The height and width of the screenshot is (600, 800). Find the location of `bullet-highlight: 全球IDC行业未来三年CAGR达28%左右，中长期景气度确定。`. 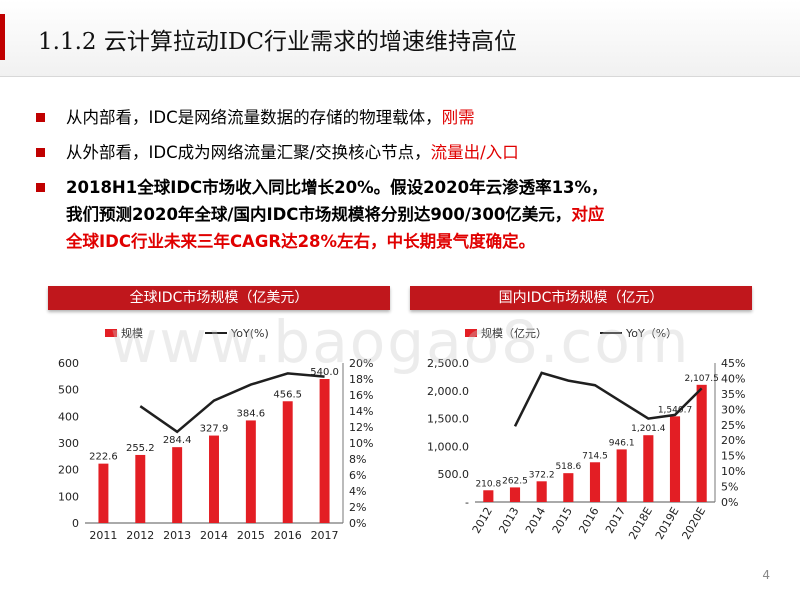

bullet-highlight: 全球IDC行业未来三年CAGR达28%左右，中长期景气度确定。 is located at coordinates (301, 241).